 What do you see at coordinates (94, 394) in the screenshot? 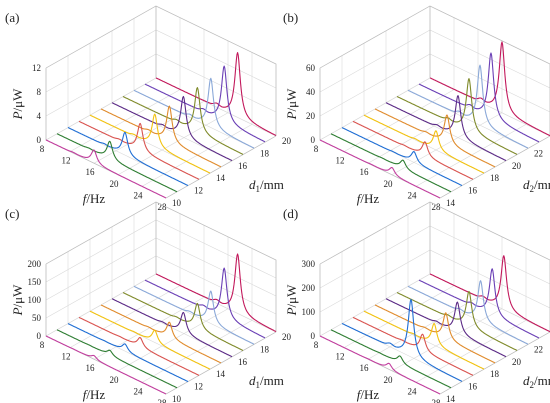
I see `x-axis-title: f/Hz` at bounding box center [94, 394].